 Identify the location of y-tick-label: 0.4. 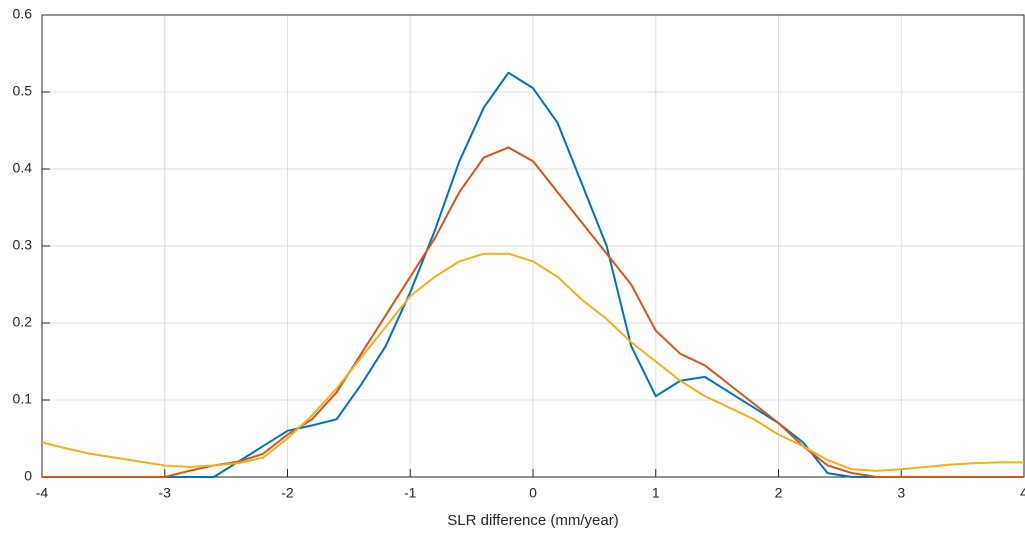
(23, 168).